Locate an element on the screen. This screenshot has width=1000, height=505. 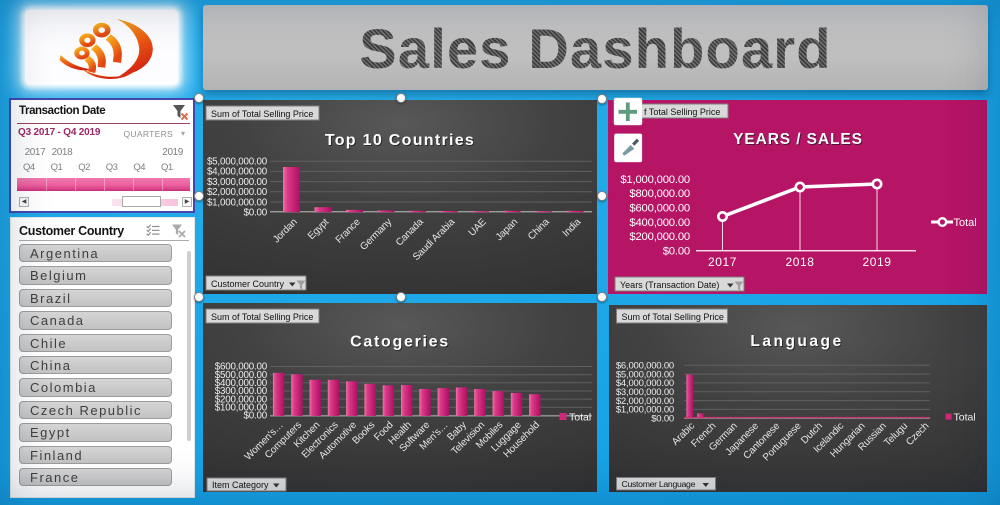
svg-text: $100,000.00 is located at coordinates (241, 408).